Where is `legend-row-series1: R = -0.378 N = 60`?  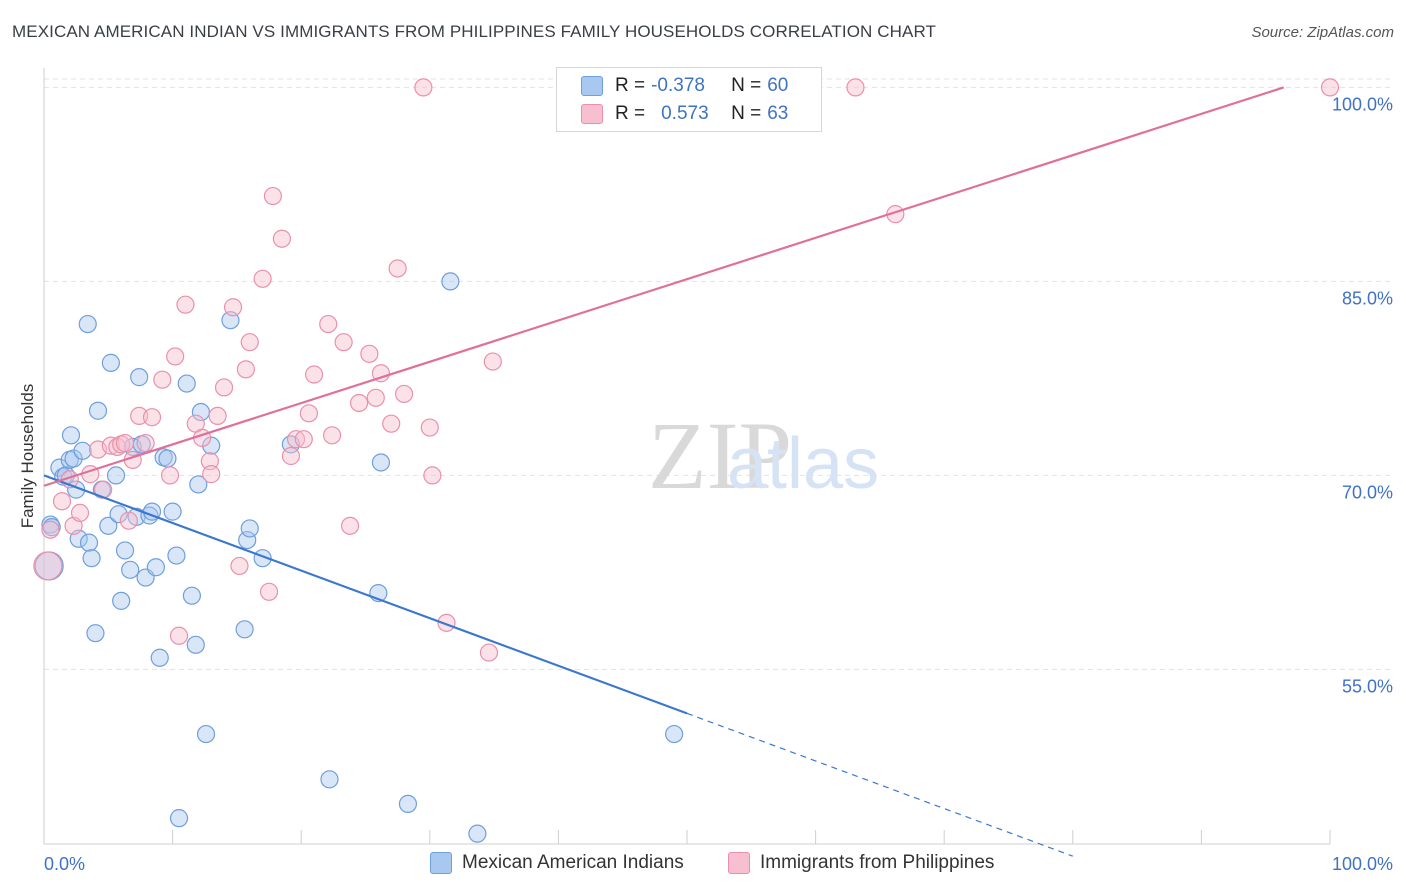
legend-row-series1: R = -0.378 N = 60 is located at coordinates (684, 86).